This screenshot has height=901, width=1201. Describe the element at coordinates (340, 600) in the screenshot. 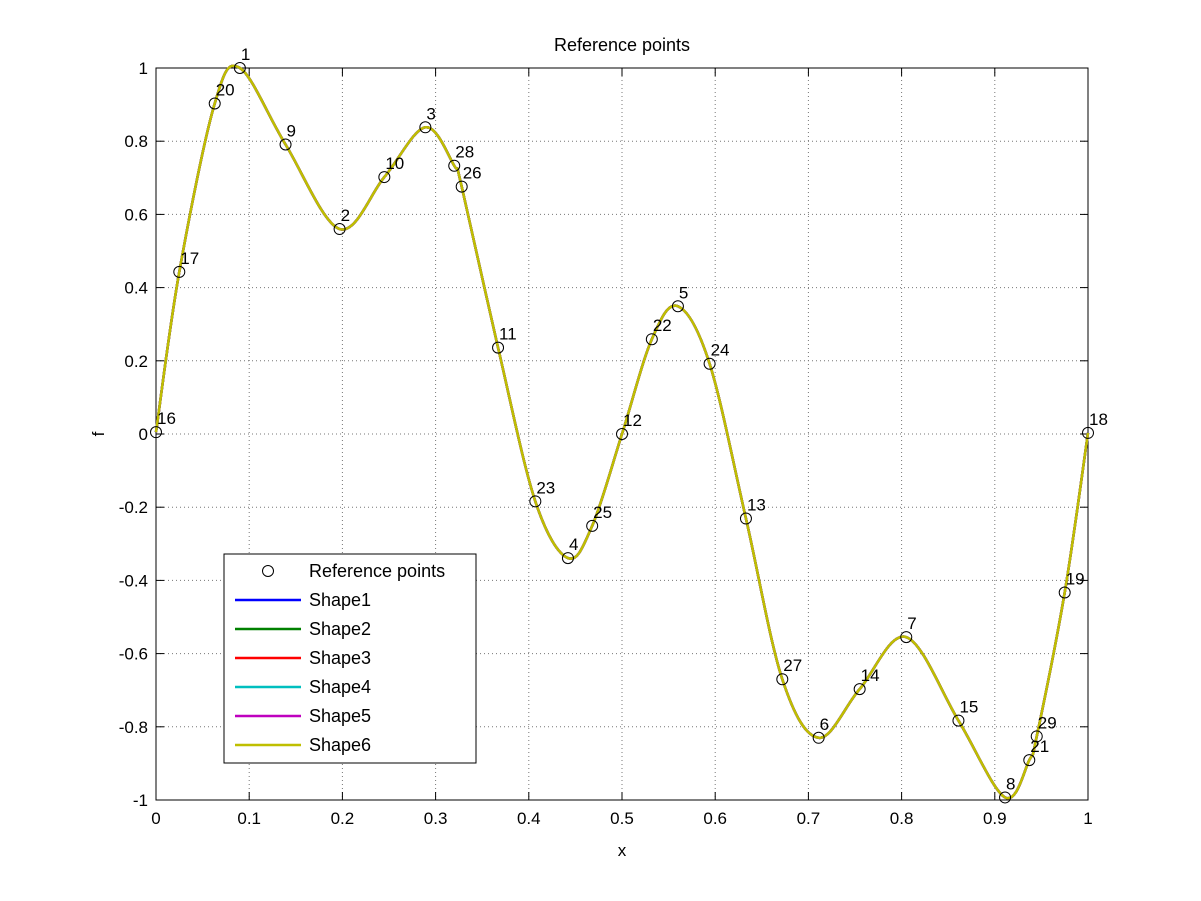

I see `legend-label-shape1: Shape1` at that location.